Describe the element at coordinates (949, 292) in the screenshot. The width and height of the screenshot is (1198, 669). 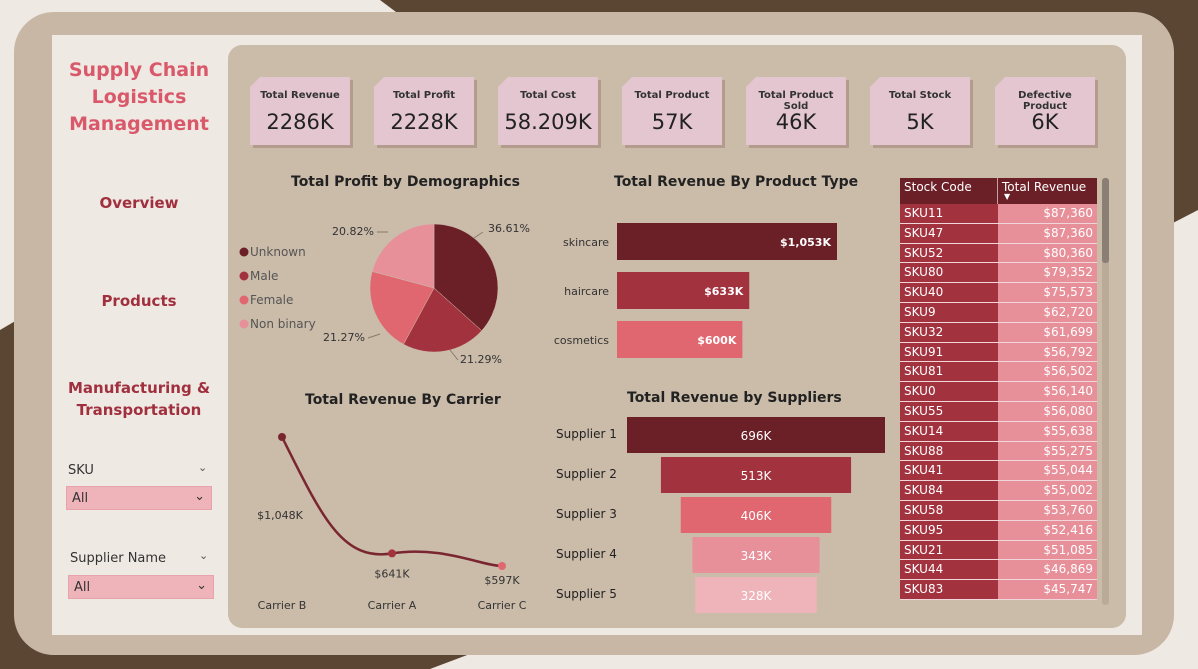
I see `stock-code-cell: SKU40` at that location.